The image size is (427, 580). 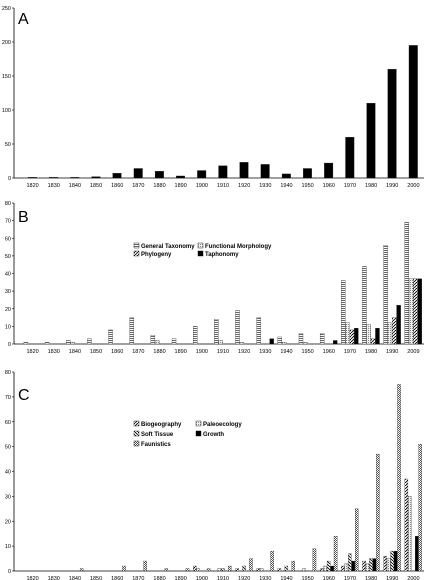 What do you see at coordinates (54, 578) in the screenshot?
I see `x-tick-label: 1830` at bounding box center [54, 578].